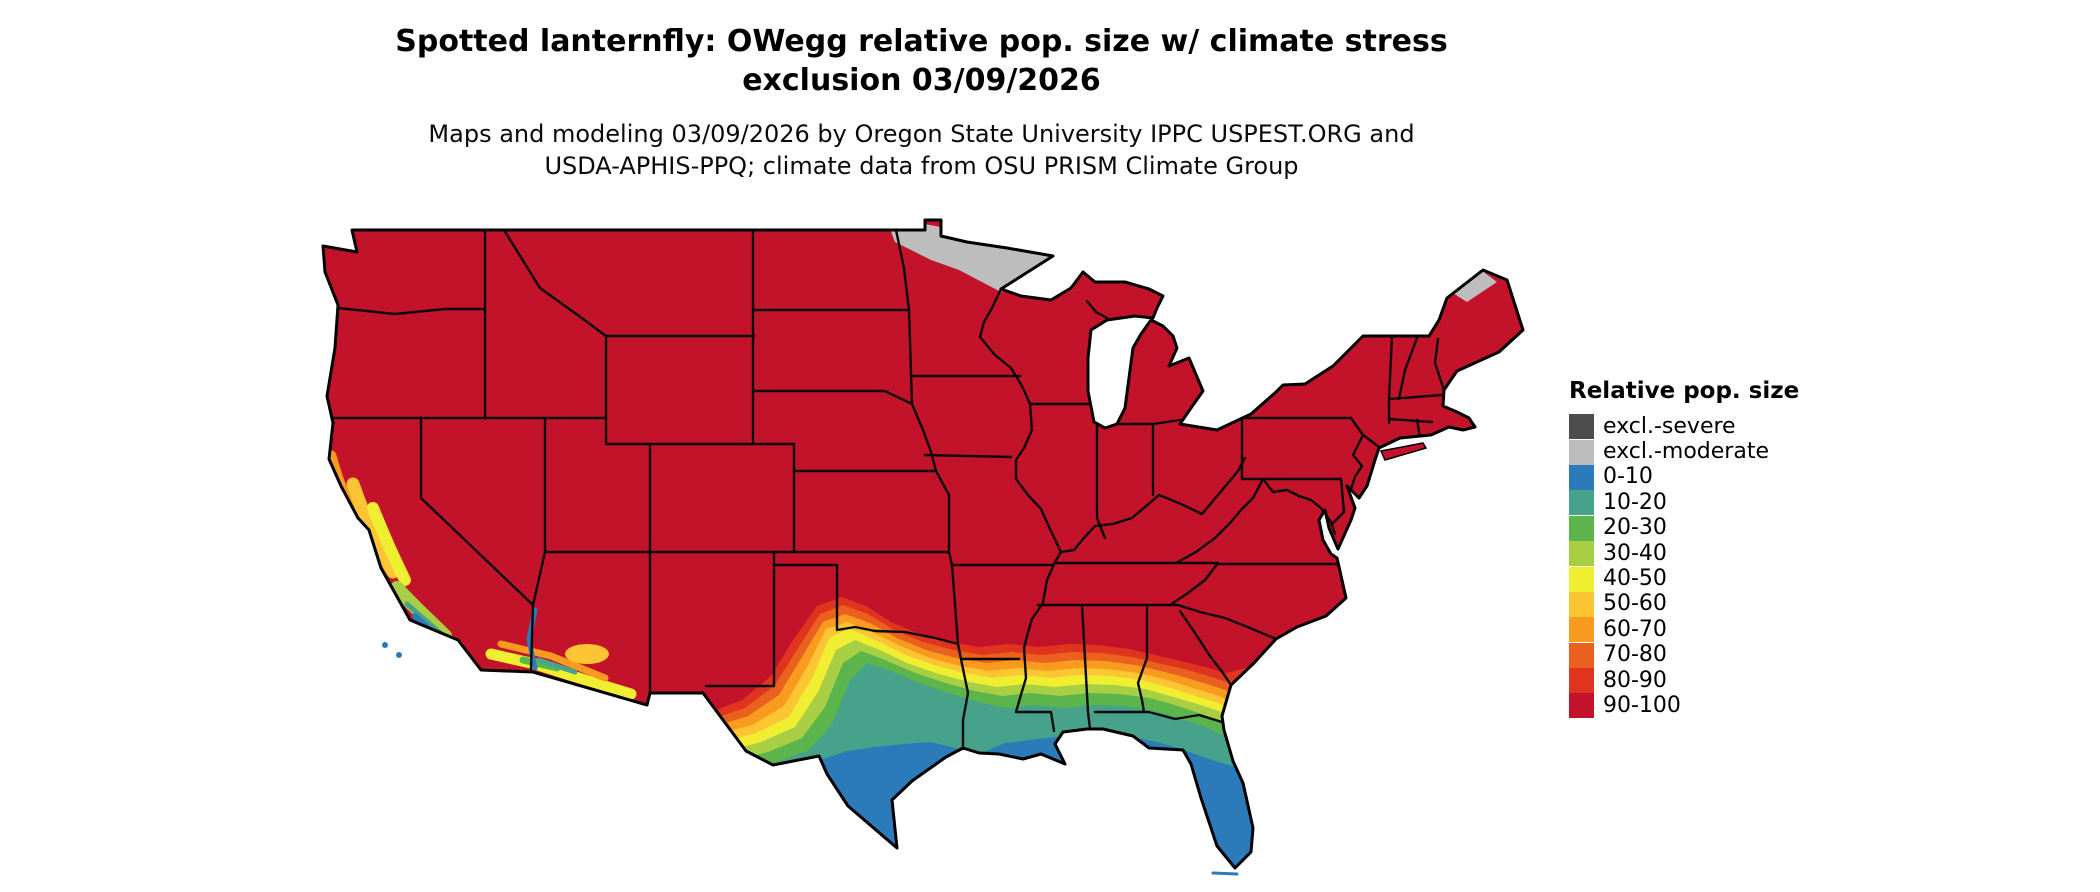 Image resolution: width=2100 pixels, height=892 pixels. I want to click on legend-label: 30-40, so click(1635, 553).